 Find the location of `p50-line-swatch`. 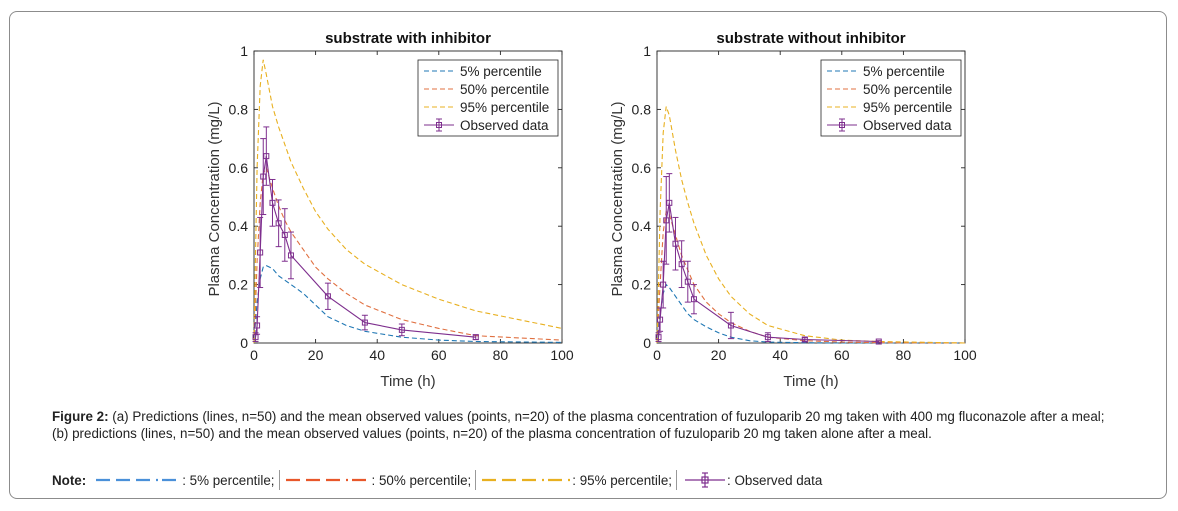

p50-line-swatch is located at coordinates (327, 480).